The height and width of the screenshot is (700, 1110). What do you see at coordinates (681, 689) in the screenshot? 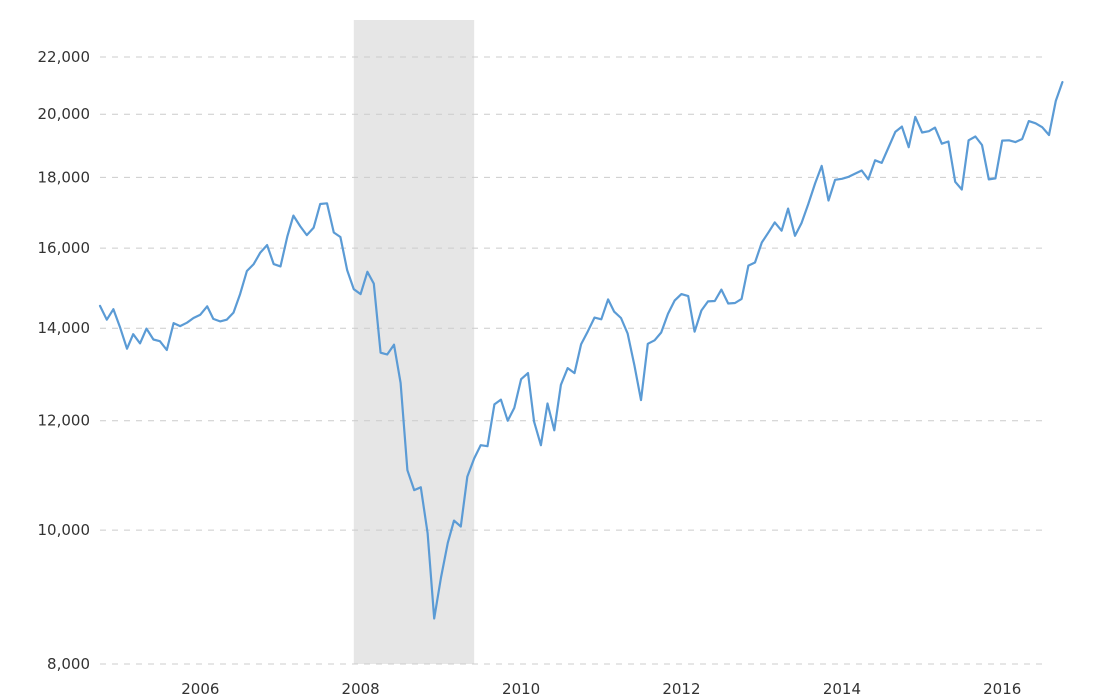
I see `x-tick-label-2012: 2012` at bounding box center [681, 689].